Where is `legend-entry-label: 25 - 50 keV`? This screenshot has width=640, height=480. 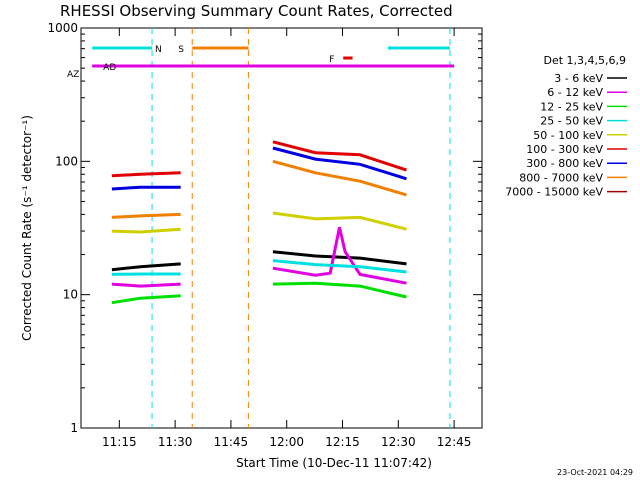
legend-entry-label: 25 - 50 keV is located at coordinates (571, 121).